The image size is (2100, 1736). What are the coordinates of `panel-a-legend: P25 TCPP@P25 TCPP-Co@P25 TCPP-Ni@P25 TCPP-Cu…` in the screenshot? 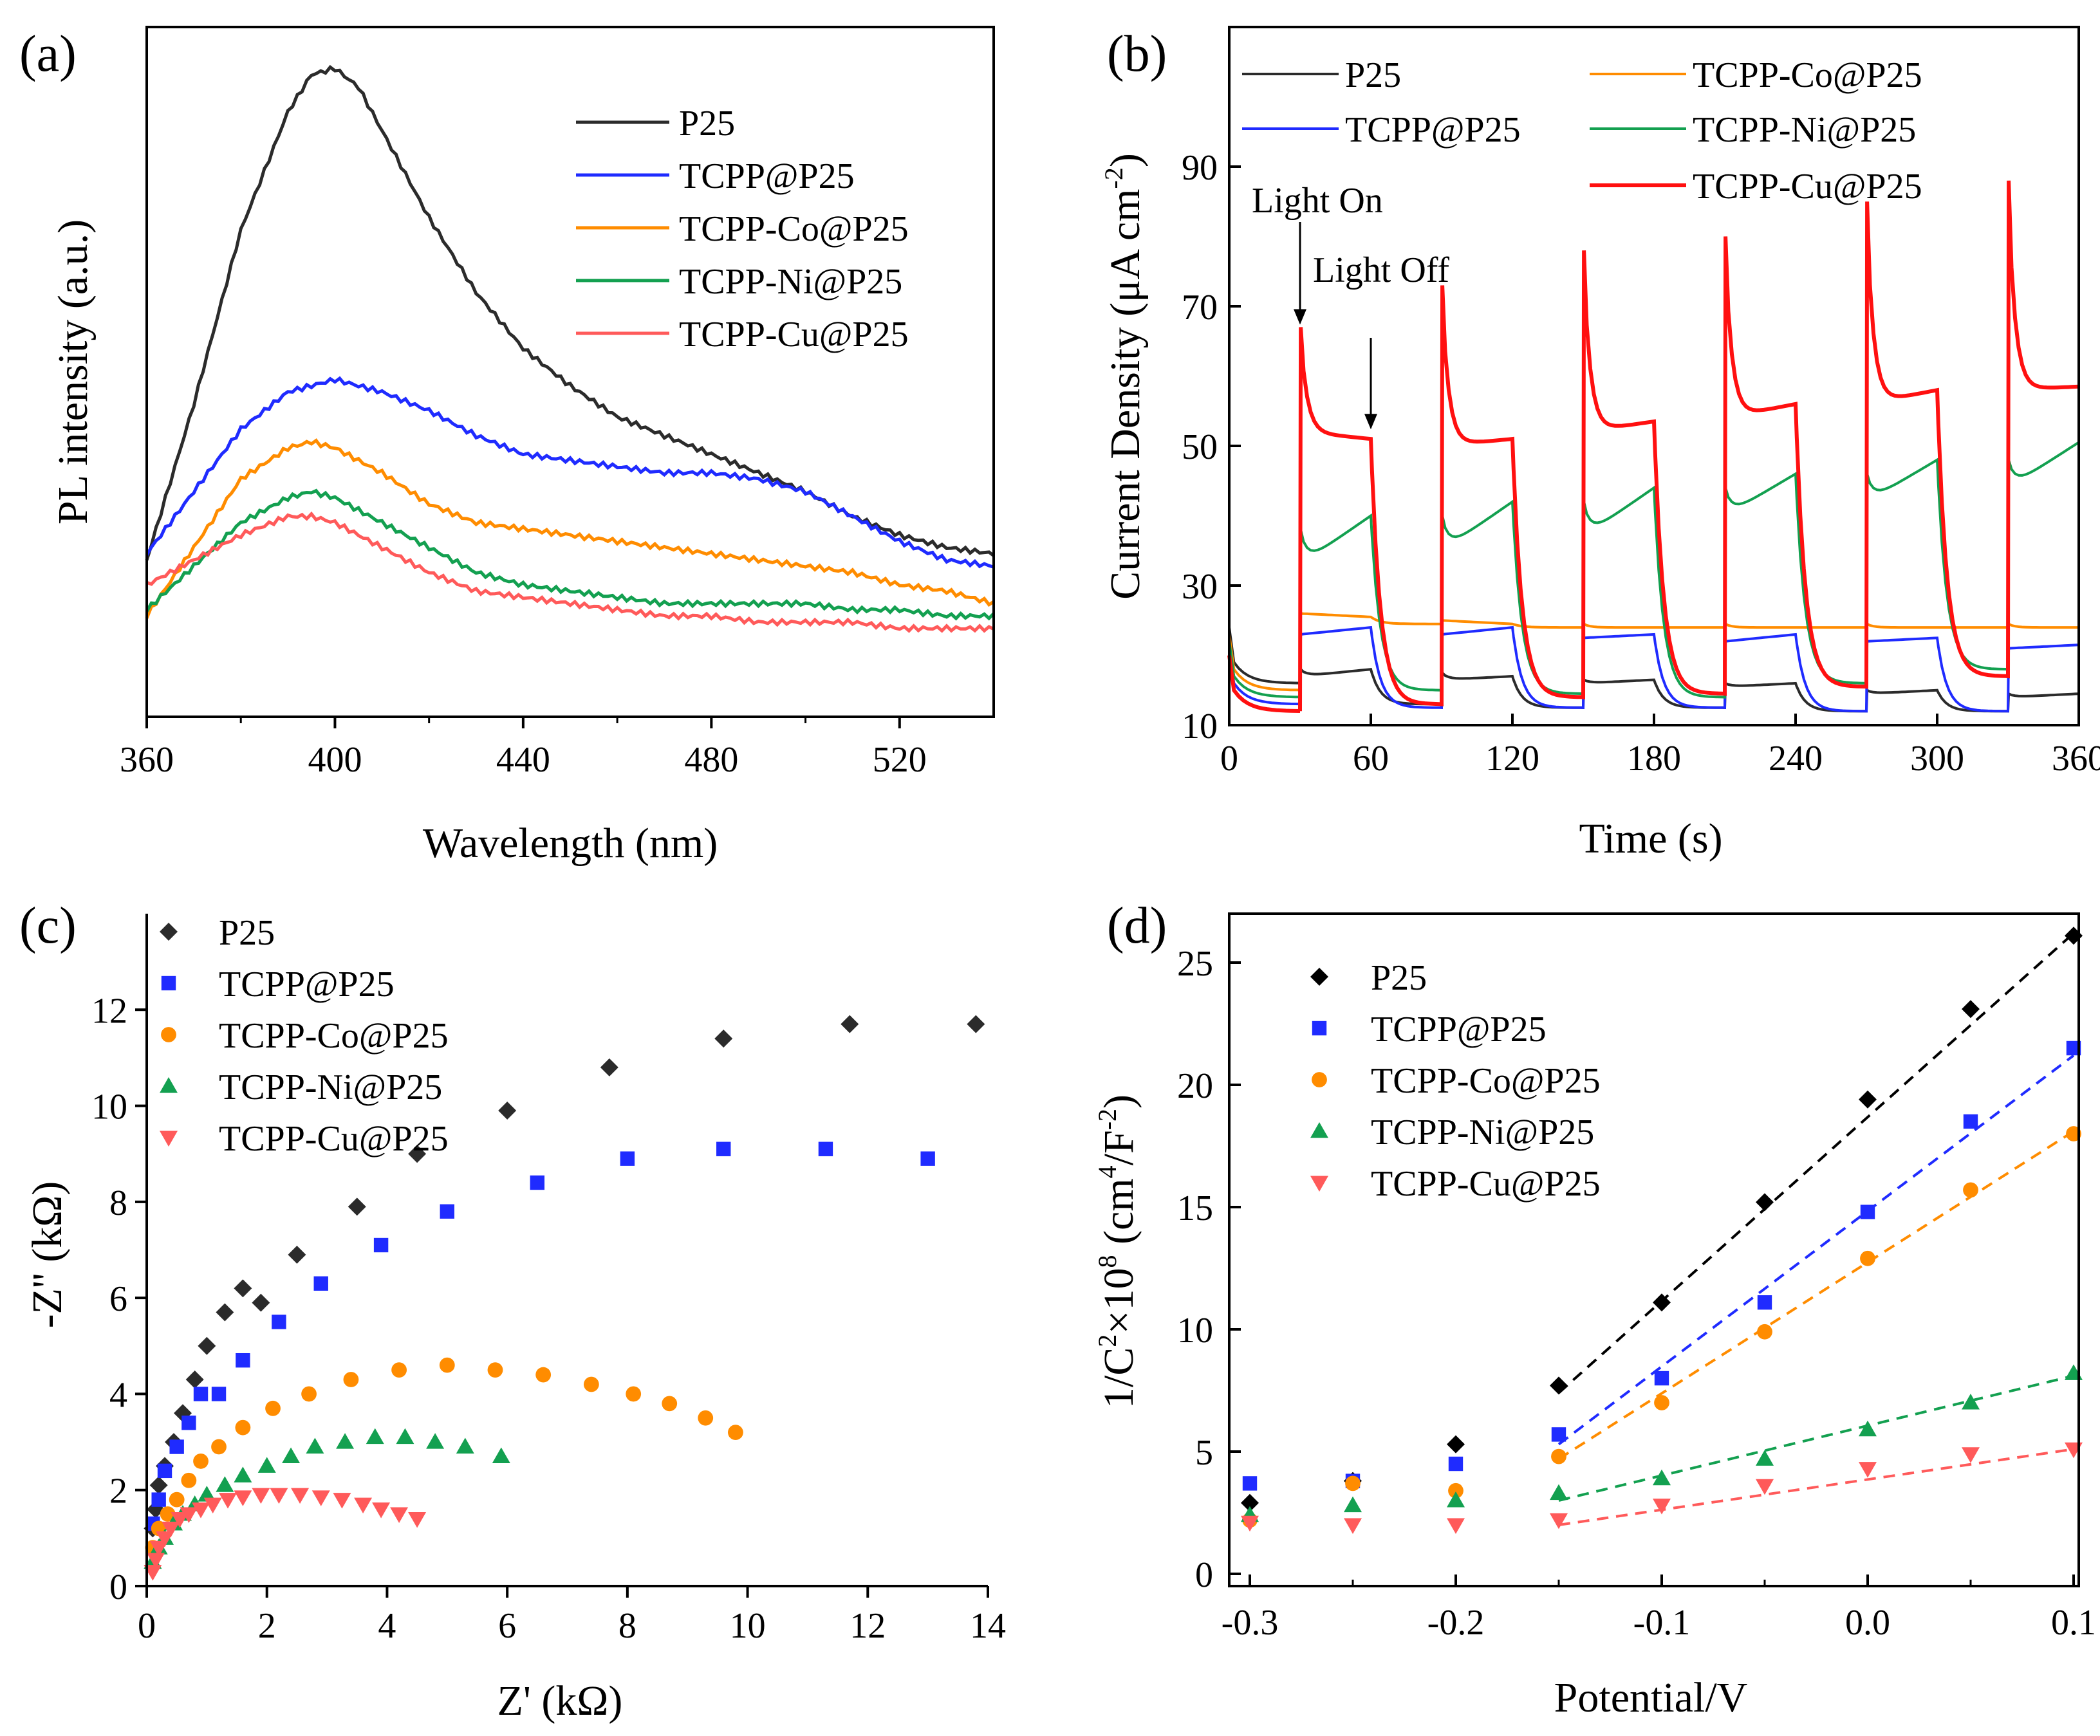 It's located at (742, 229).